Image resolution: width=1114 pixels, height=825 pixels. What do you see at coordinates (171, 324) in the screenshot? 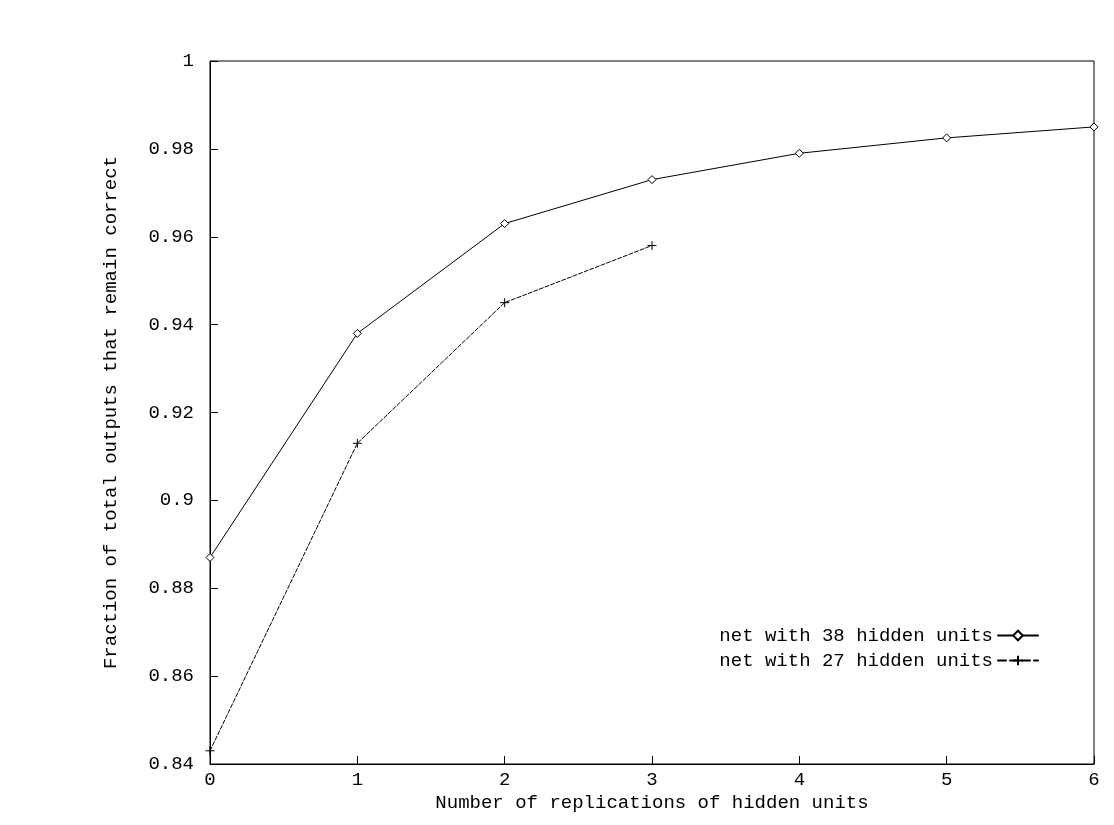
I see `y-tick-label: 0.94` at bounding box center [171, 324].